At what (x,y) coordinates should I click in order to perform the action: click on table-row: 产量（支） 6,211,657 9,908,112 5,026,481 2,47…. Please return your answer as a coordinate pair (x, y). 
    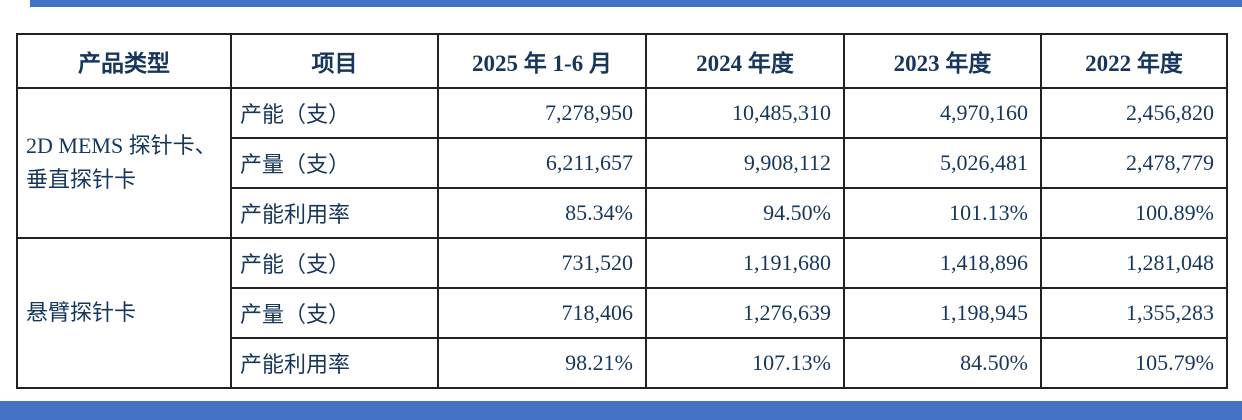
    Looking at the image, I should click on (622, 163).